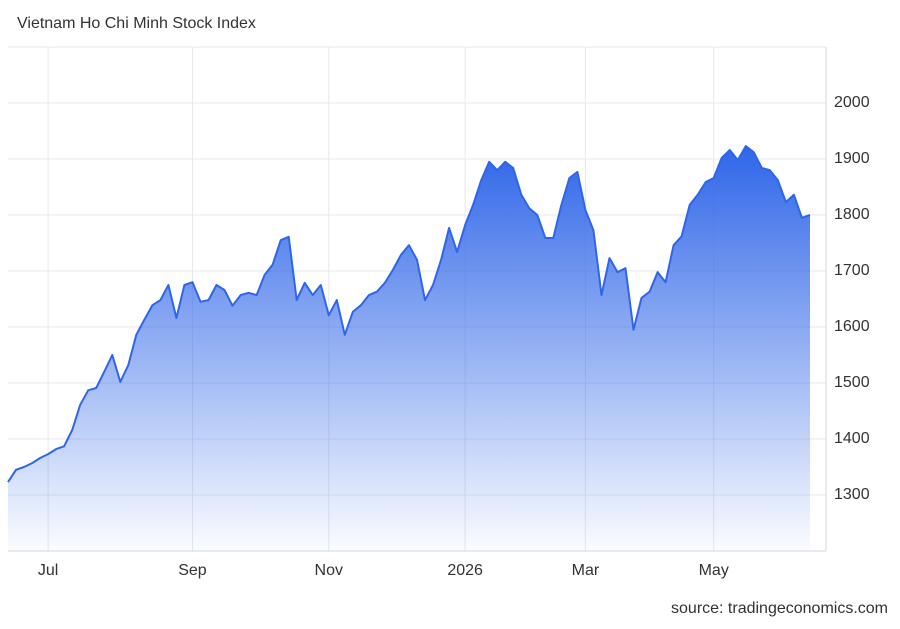 This screenshot has height=629, width=900. What do you see at coordinates (852, 270) in the screenshot?
I see `y-tick-label: 1700` at bounding box center [852, 270].